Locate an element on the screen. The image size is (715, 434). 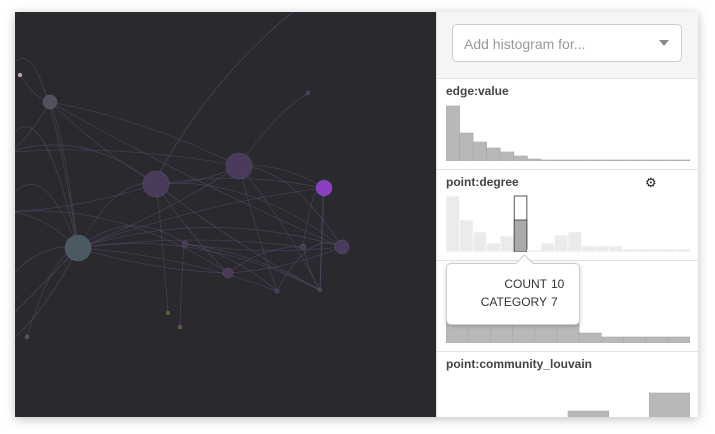
histogram-bar-selected is located at coordinates (520, 235).